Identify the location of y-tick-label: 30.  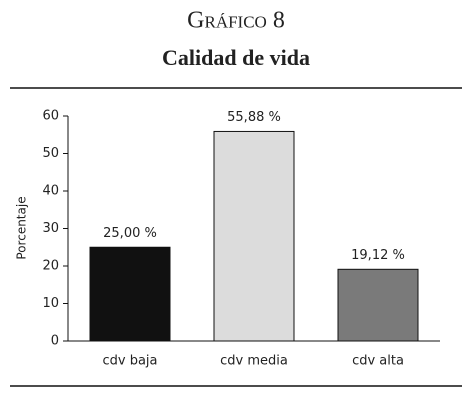
(50, 228).